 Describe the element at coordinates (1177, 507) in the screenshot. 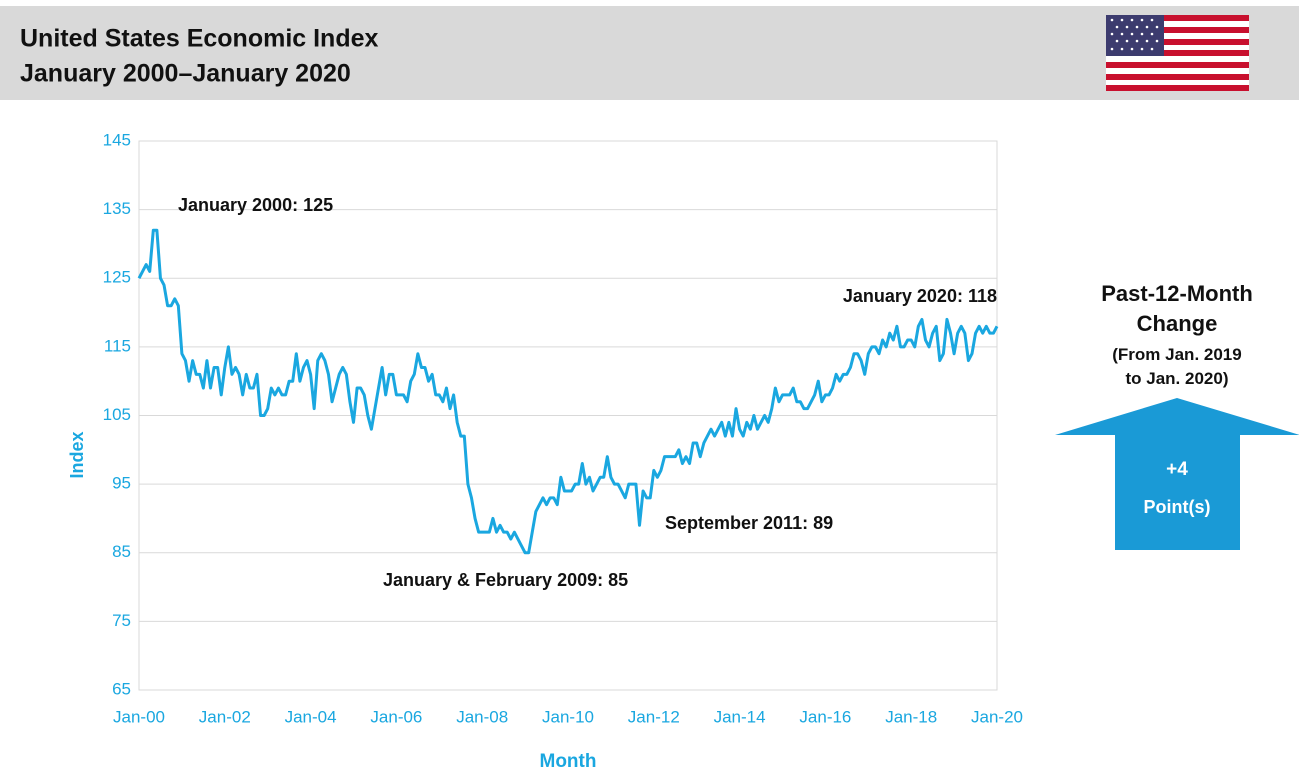

I see `change-unit: Point(s)` at that location.